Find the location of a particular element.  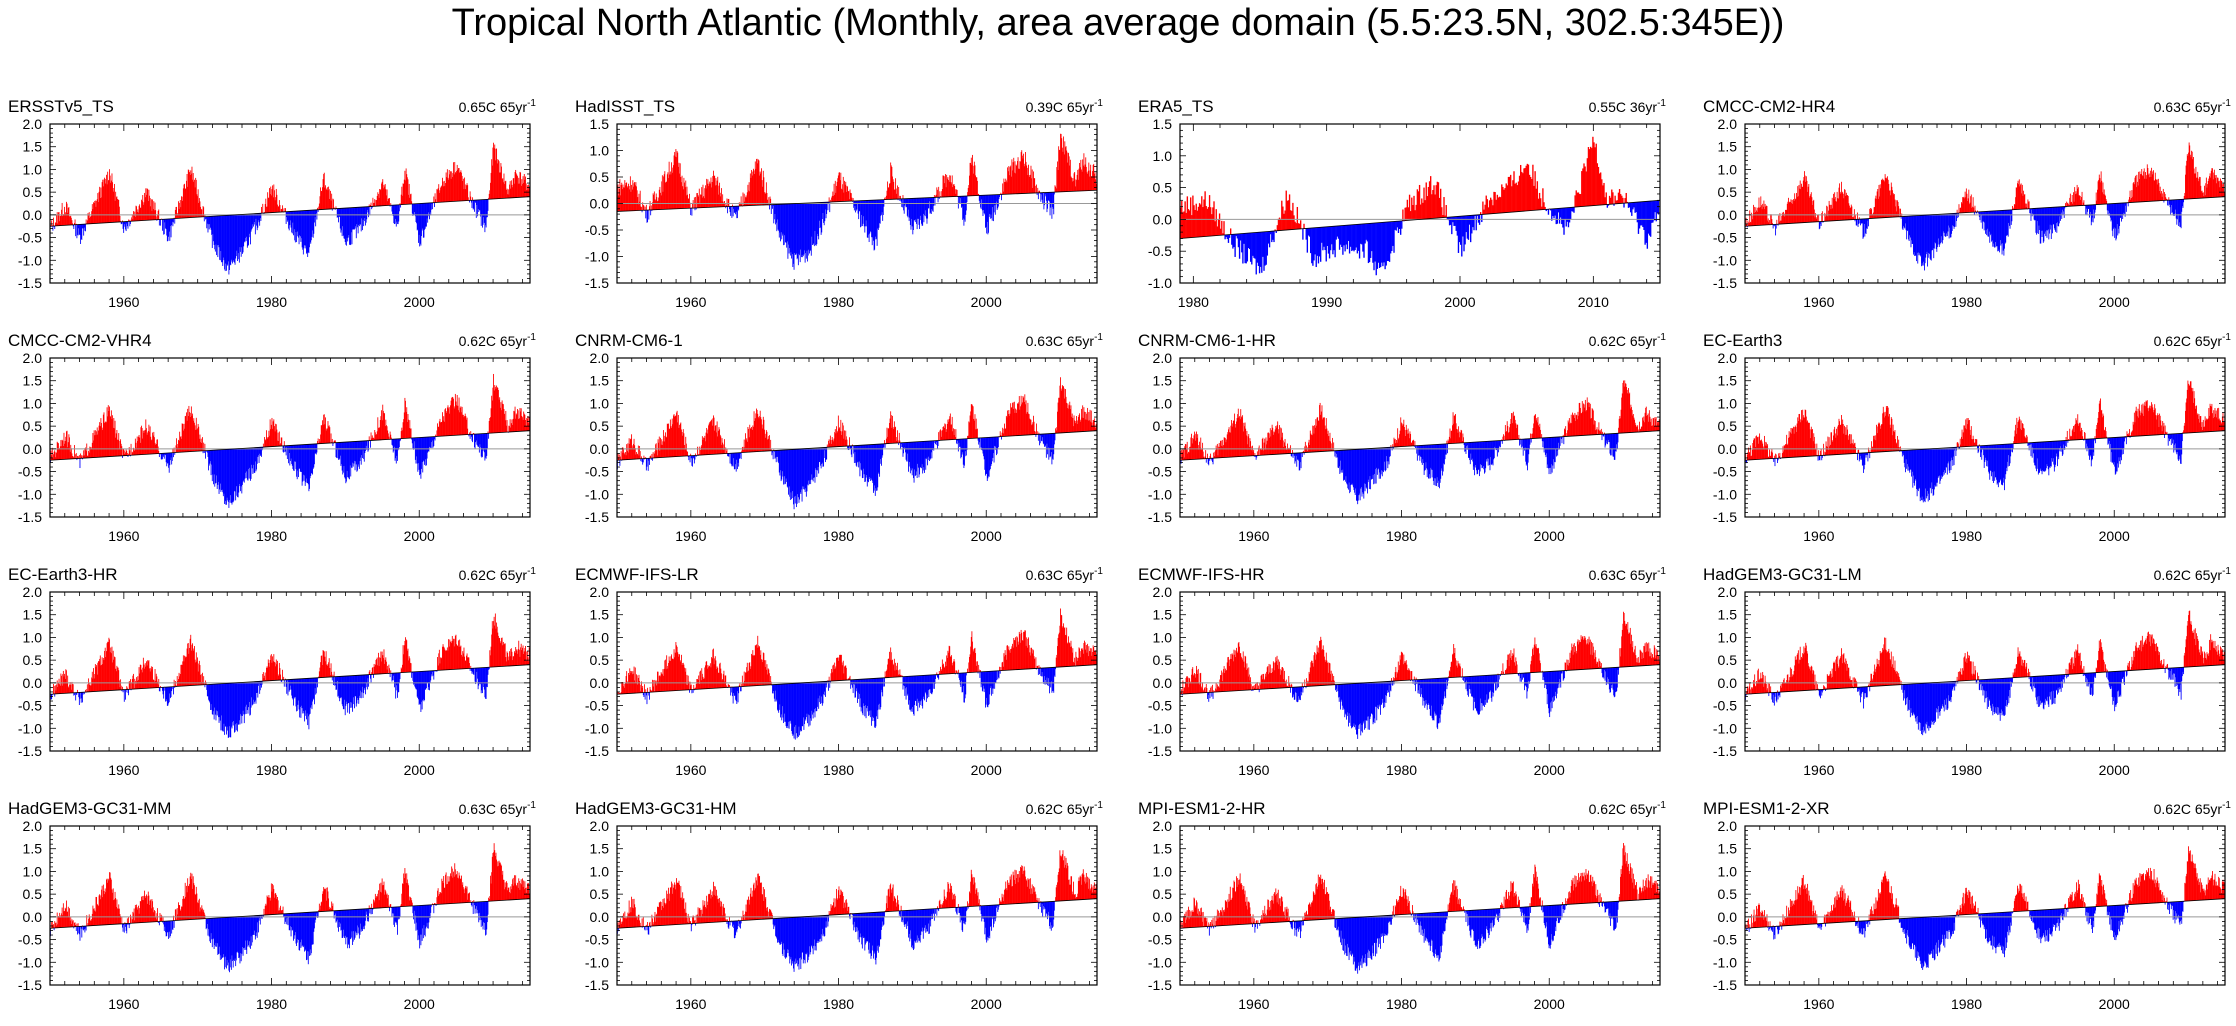

y-tick-label: 2.0 is located at coordinates (33, 358).